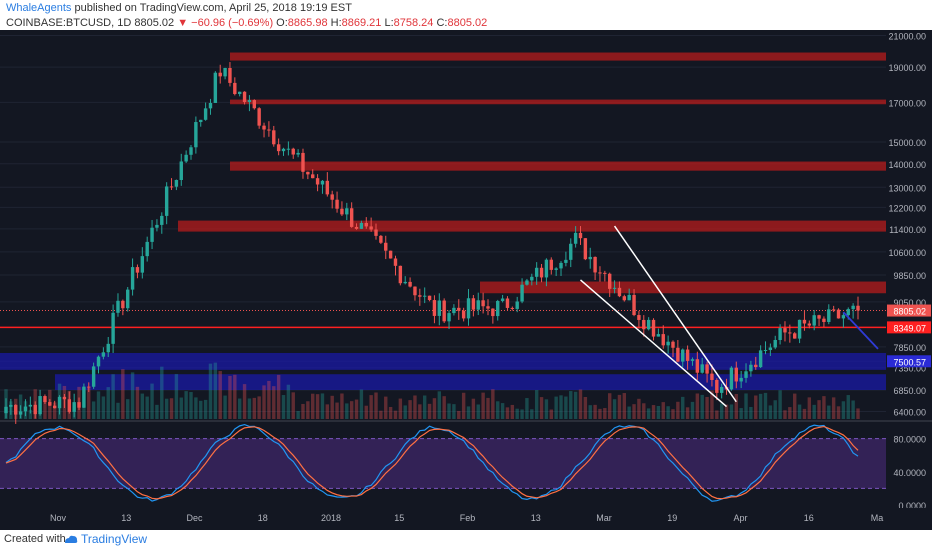 Image resolution: width=932 pixels, height=550 pixels. I want to click on price-tick-label: 6850.00, so click(909, 391).